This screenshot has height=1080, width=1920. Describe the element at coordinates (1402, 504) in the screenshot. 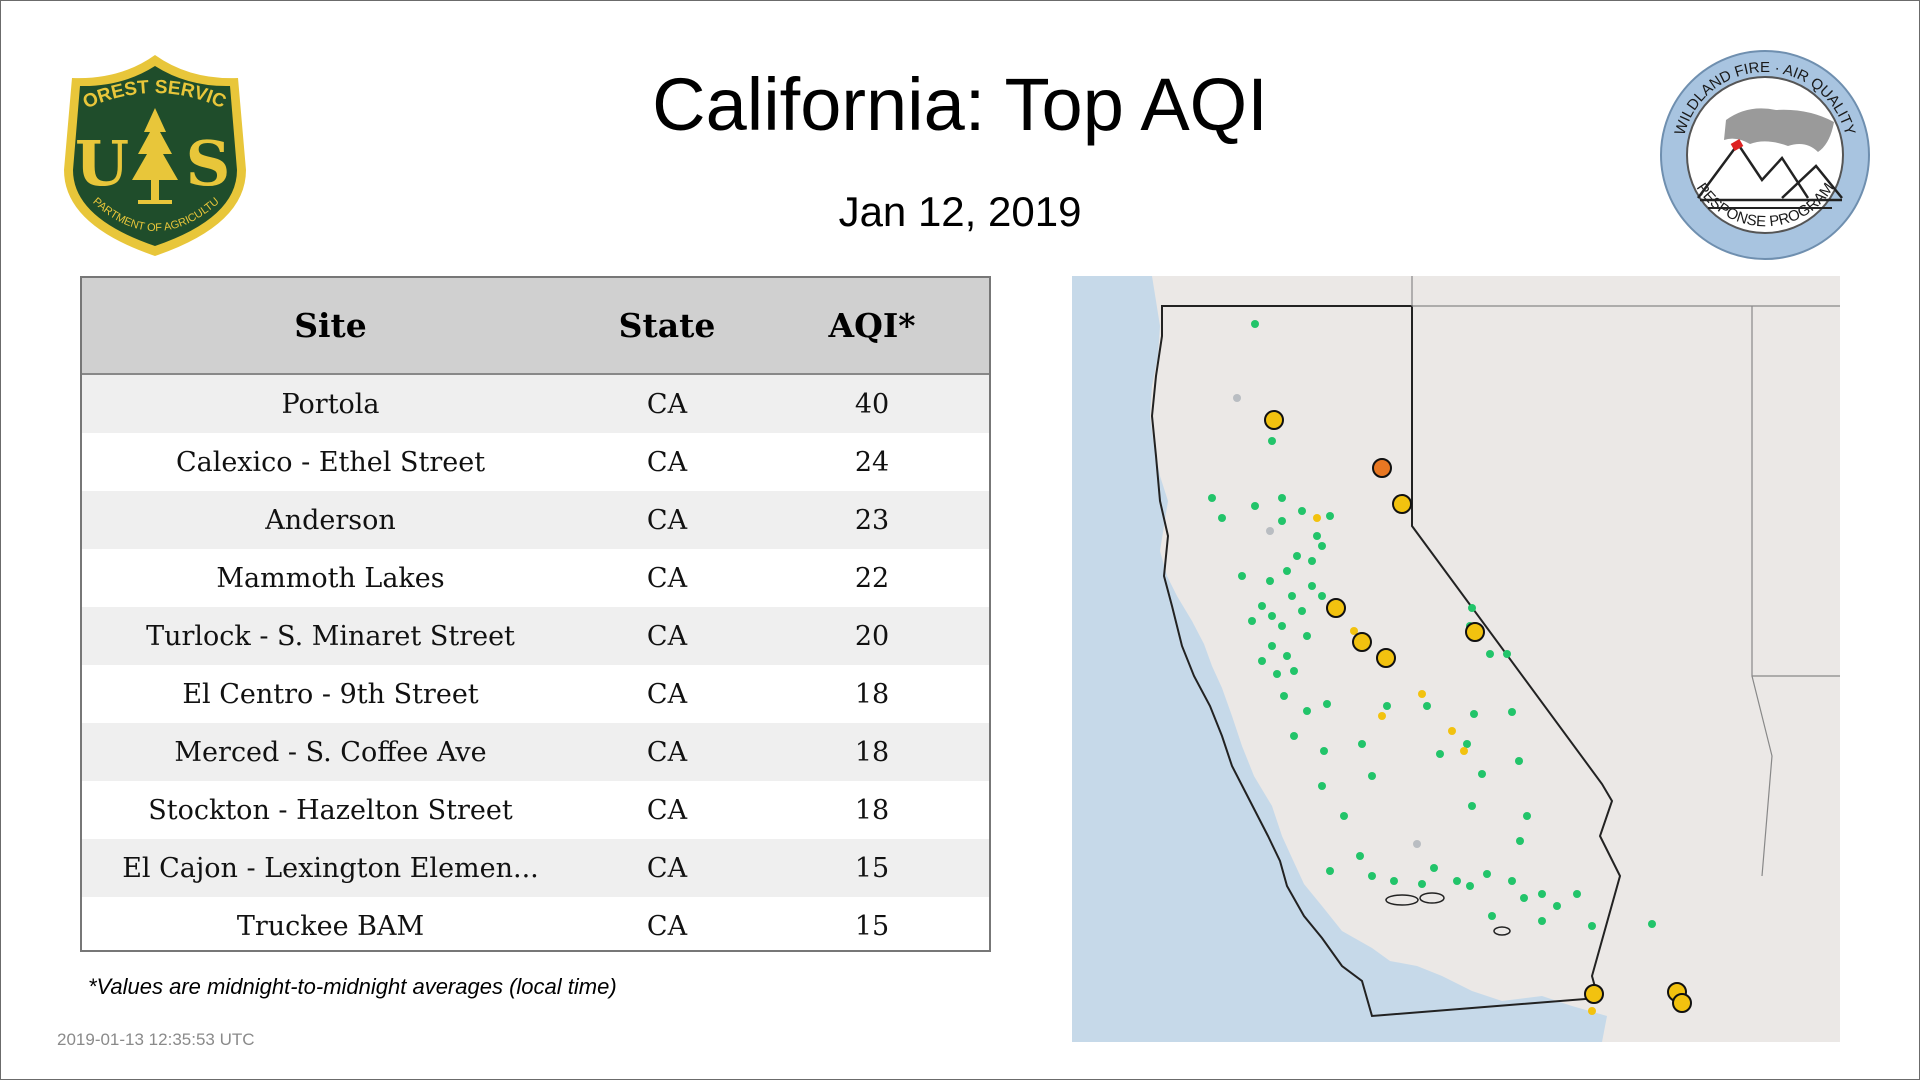

I see `map-marker-truckee` at that location.